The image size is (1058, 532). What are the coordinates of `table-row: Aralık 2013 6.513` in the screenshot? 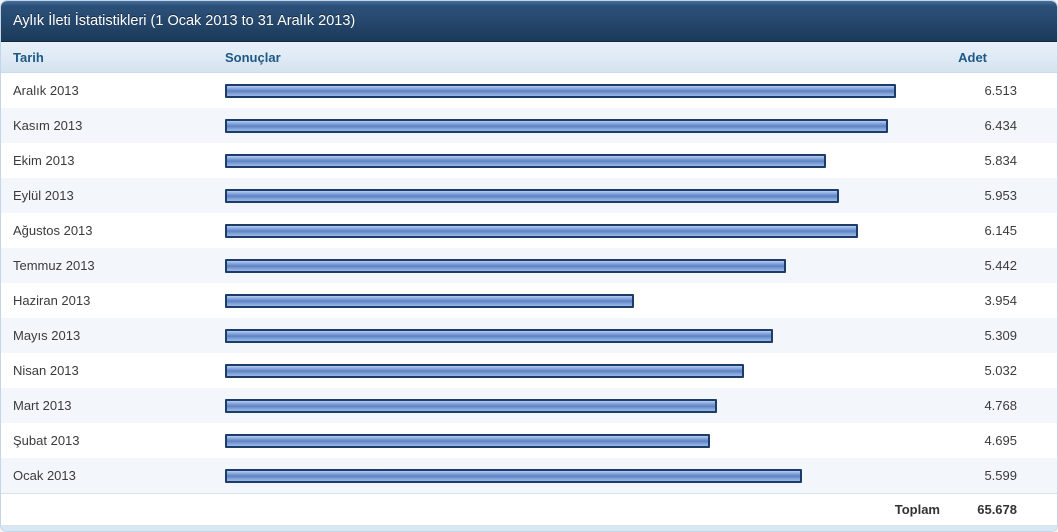 It's located at (529, 90).